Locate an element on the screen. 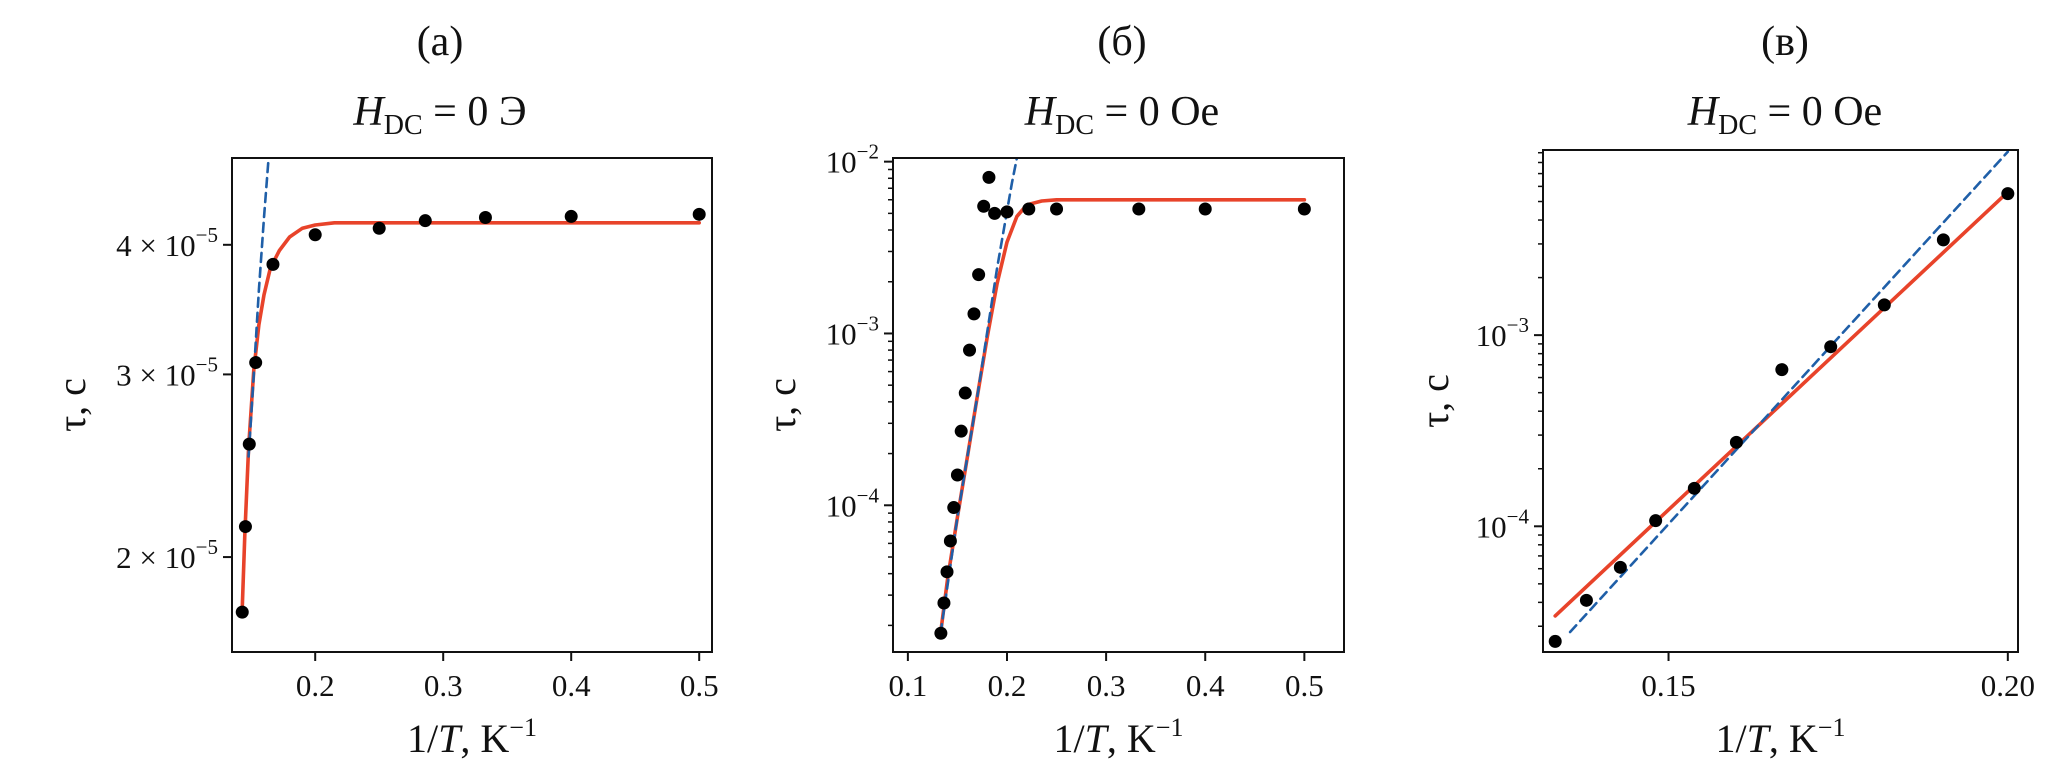  panel-label: (в) is located at coordinates (1785, 42).